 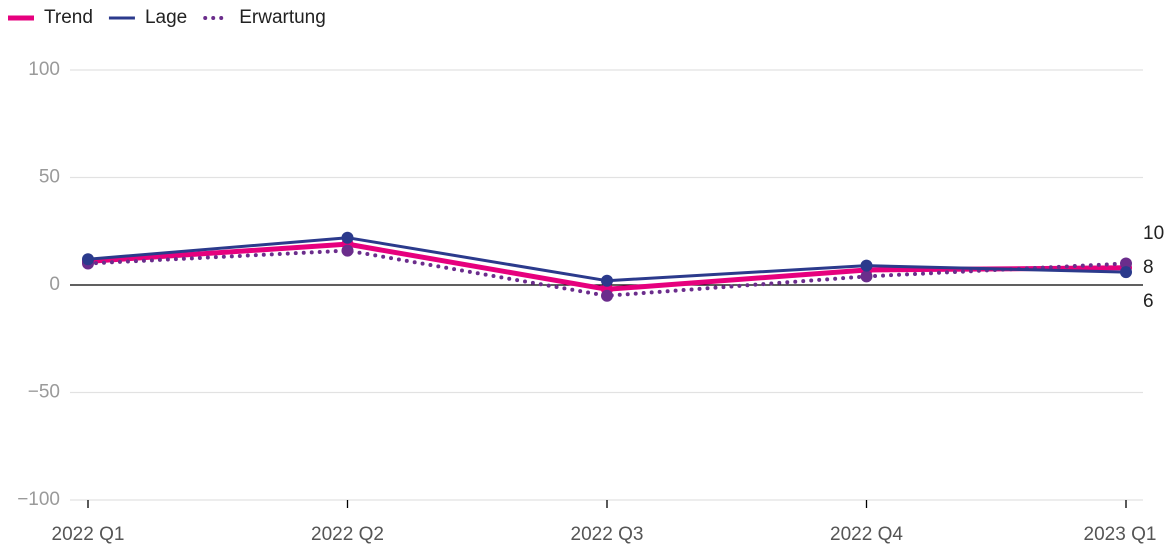 I want to click on end-label: 6, so click(x=1148, y=301).